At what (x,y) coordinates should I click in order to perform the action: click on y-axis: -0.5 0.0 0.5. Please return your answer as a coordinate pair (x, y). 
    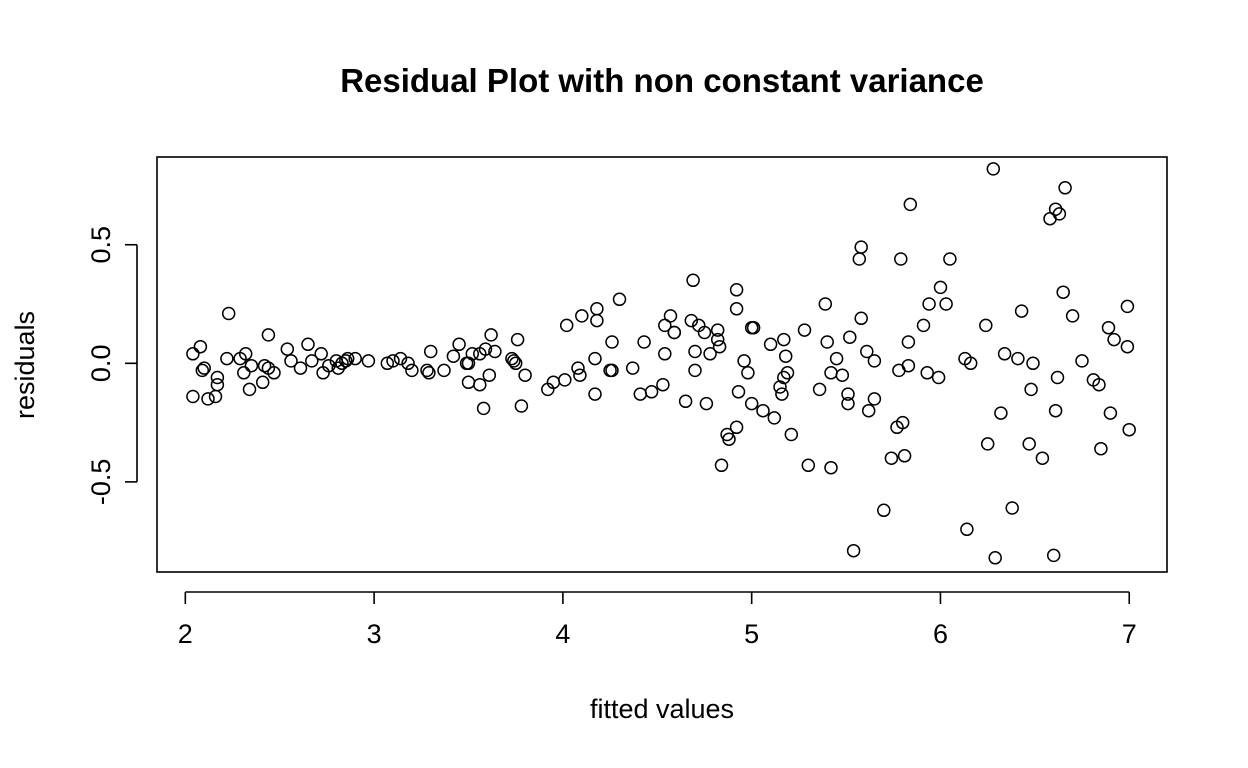
    Looking at the image, I should click on (112, 366).